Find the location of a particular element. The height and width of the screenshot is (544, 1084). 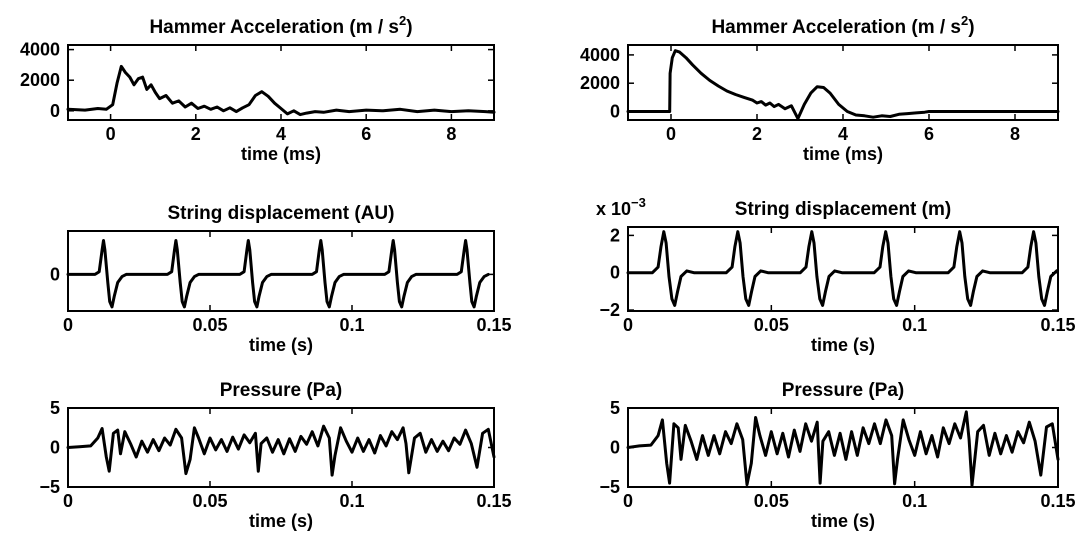

chart-title: String displacement (m) is located at coordinates (843, 209).